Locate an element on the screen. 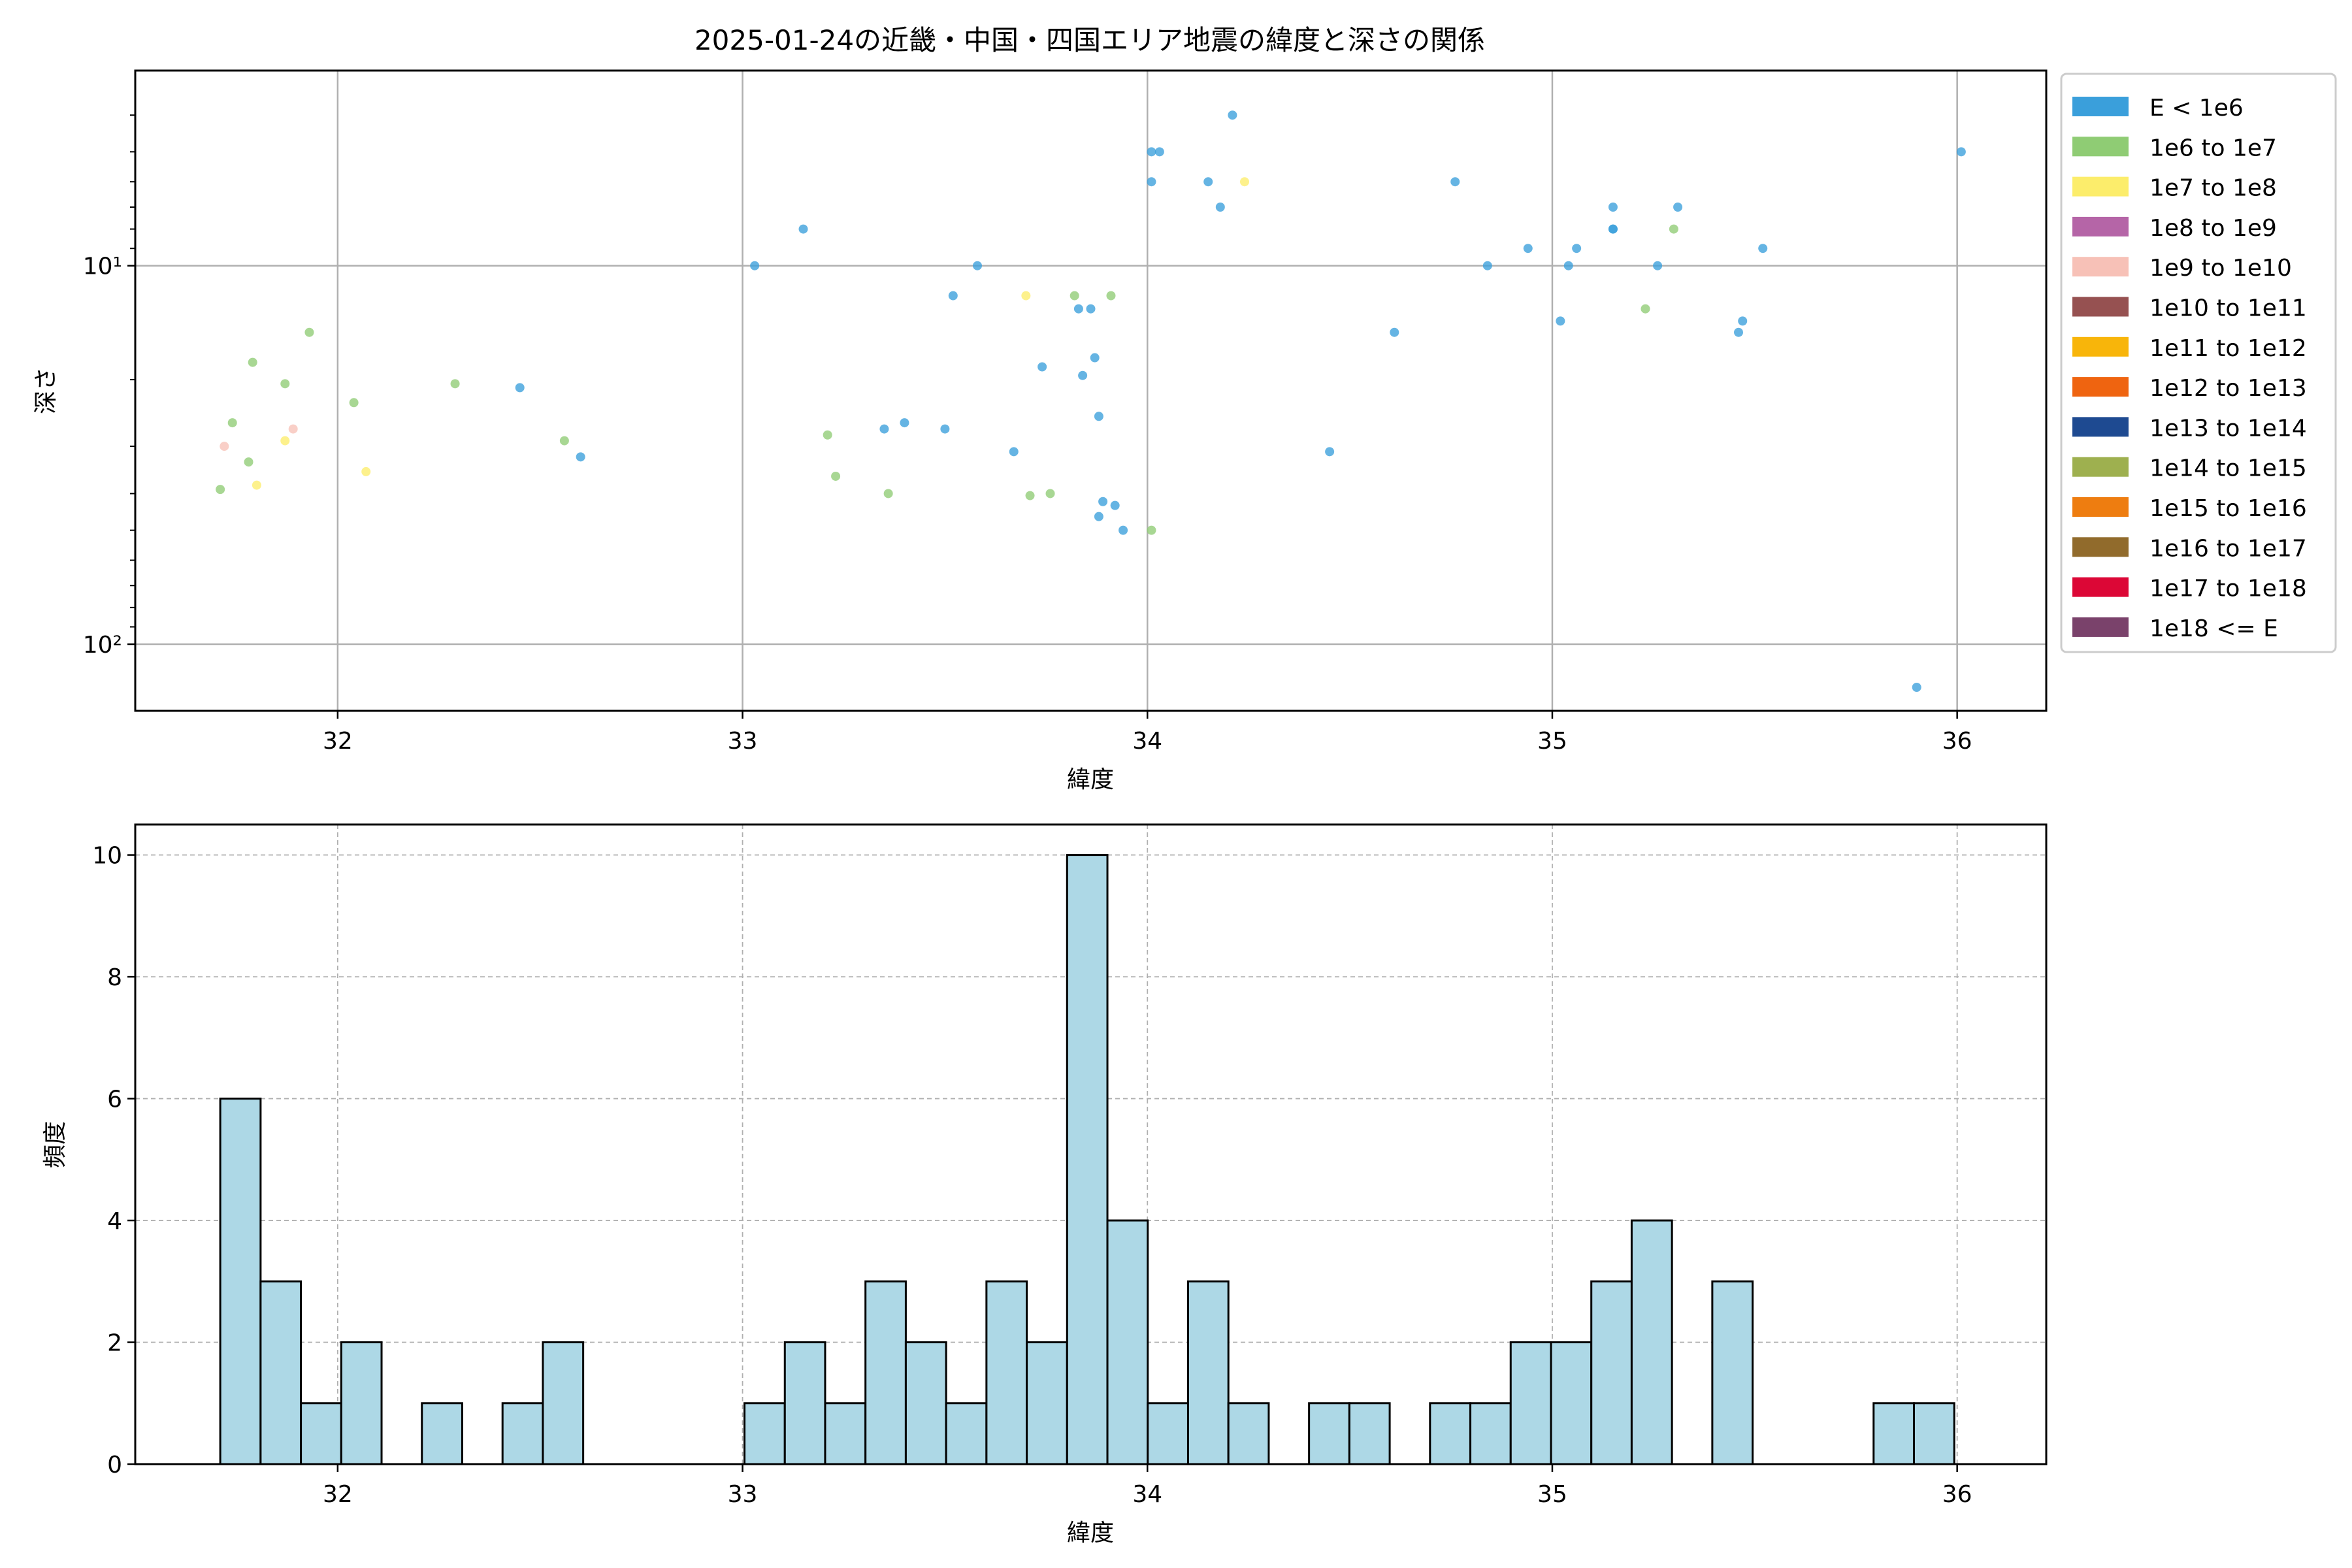 The height and width of the screenshot is (1568, 2352). histogram-x-tick-label: 33 is located at coordinates (743, 1494).